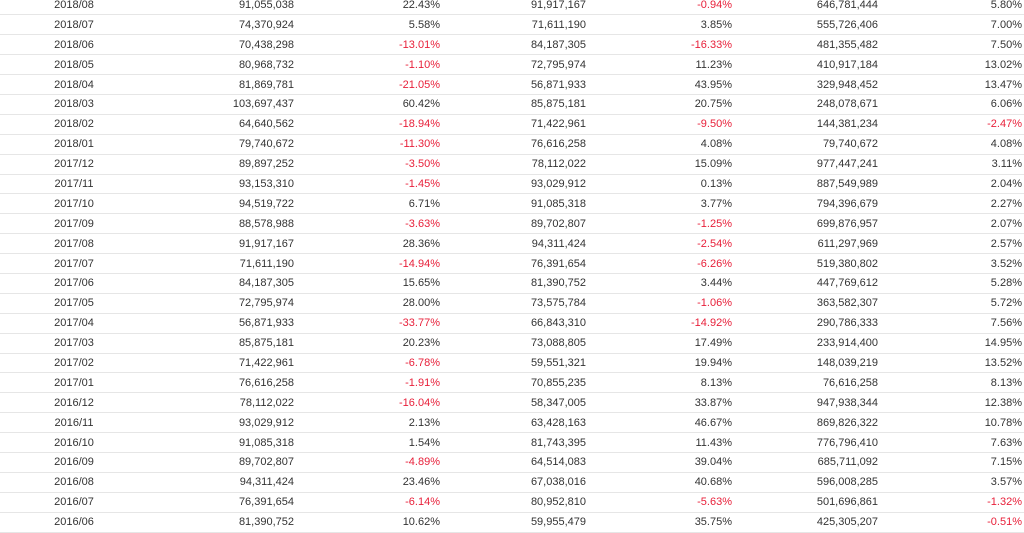  Describe the element at coordinates (951, 65) in the screenshot. I see `cumulative-change-cell: 13.02%` at that location.